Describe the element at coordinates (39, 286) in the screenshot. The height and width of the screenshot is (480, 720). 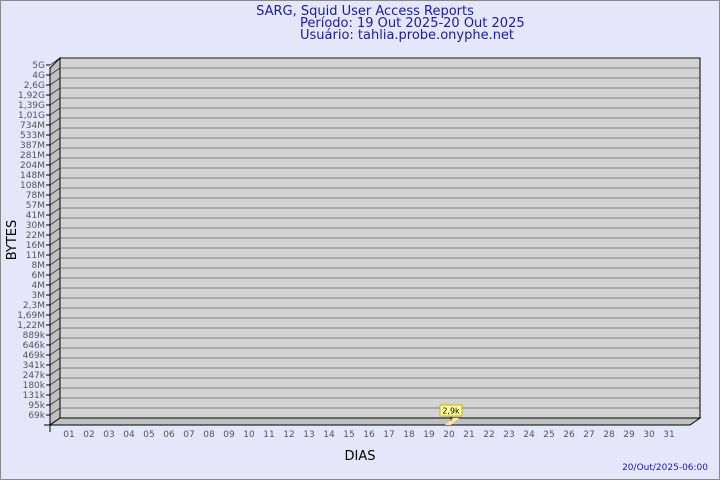
I see `y-tick-label: 4M` at that location.